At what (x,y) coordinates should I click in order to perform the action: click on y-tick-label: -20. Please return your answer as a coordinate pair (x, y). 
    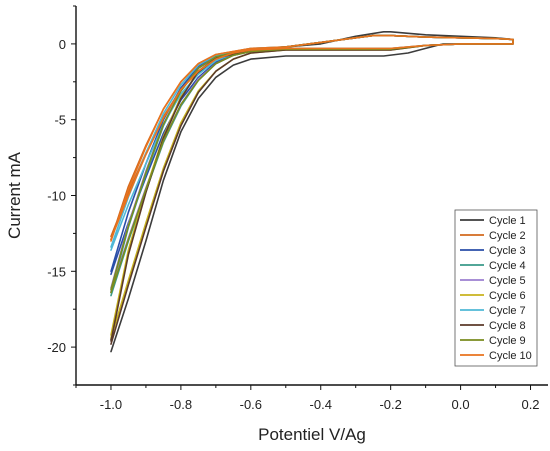
    Looking at the image, I should click on (56, 347).